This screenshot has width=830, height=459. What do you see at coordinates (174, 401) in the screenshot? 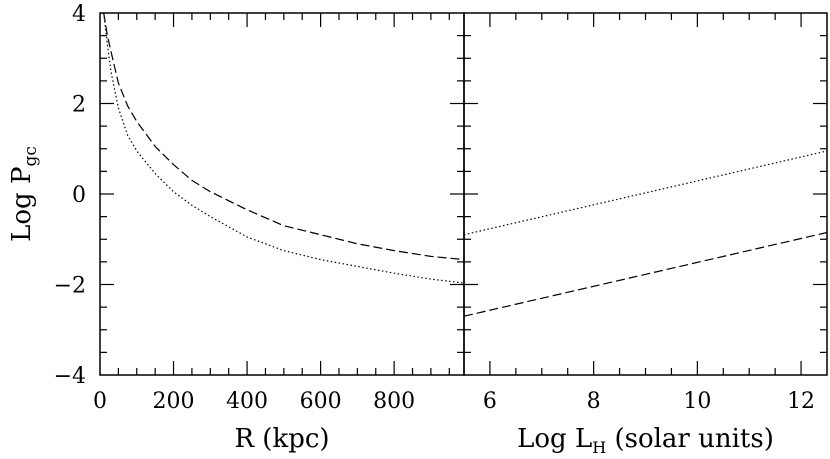
I see `x-tick-label: 200` at bounding box center [174, 401].